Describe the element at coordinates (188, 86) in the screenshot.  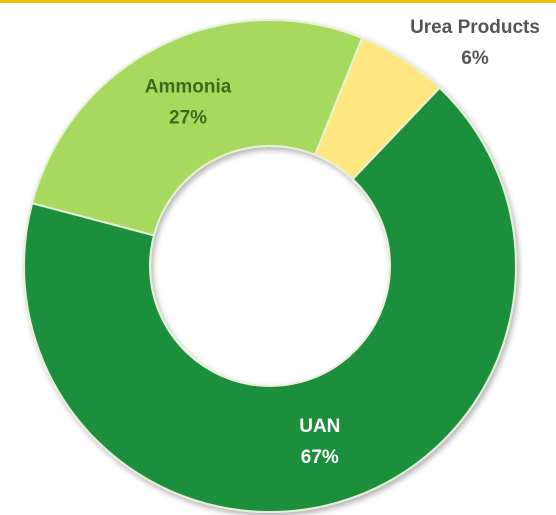
I see `category-label: Ammonia` at that location.